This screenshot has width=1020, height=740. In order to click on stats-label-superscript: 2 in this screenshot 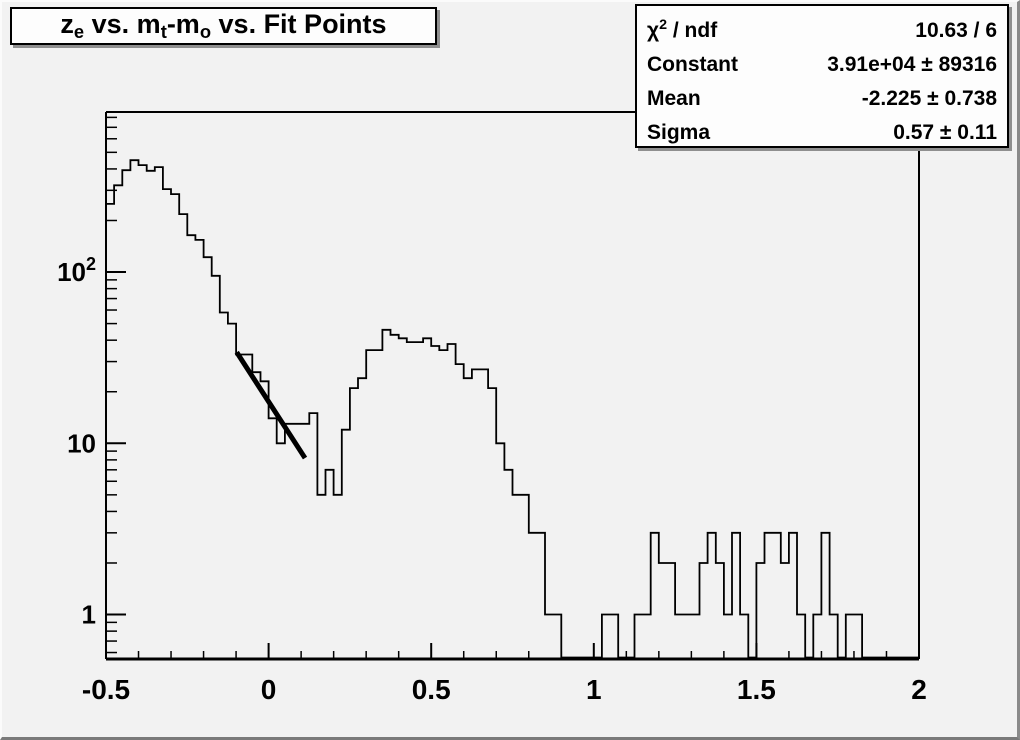, I will do `click(663, 25)`.